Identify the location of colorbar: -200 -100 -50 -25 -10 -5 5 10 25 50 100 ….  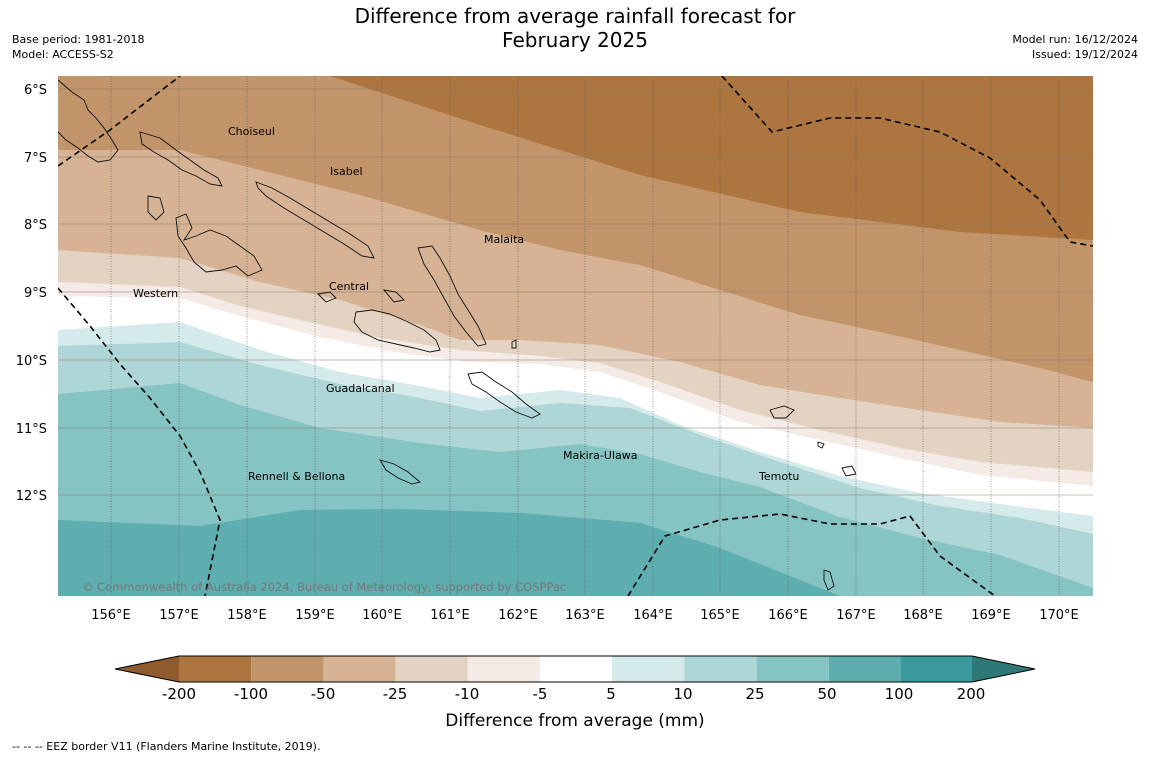
(575, 693).